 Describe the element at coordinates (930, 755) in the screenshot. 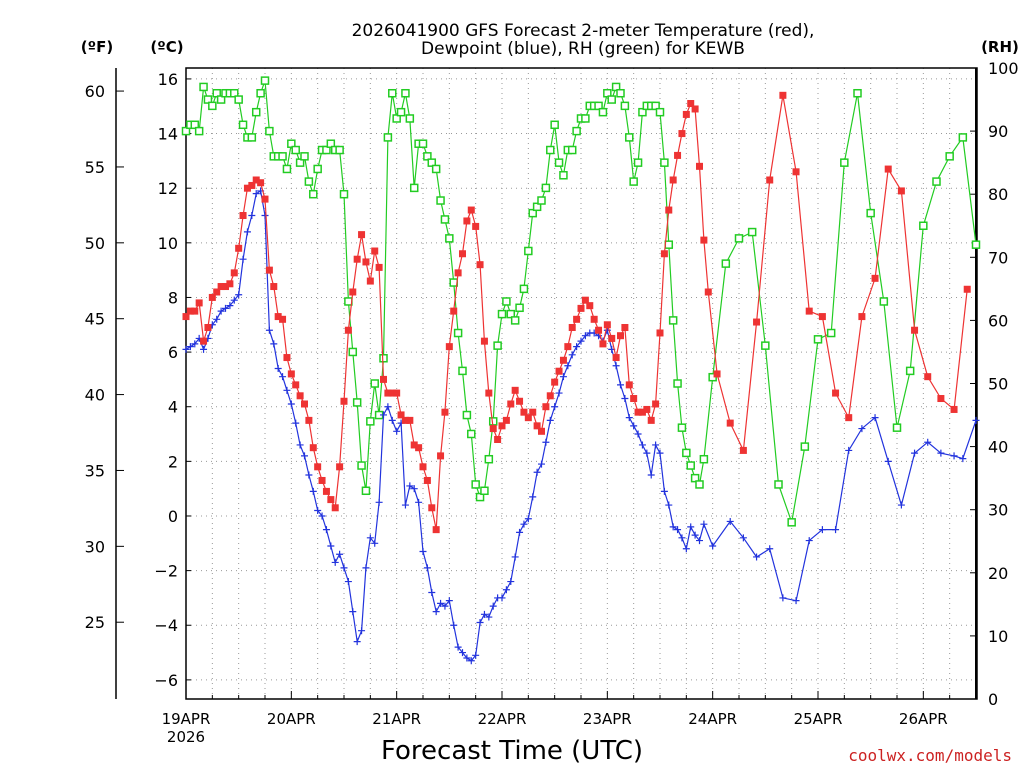

I see `credit-text: coolwx.com/models` at that location.